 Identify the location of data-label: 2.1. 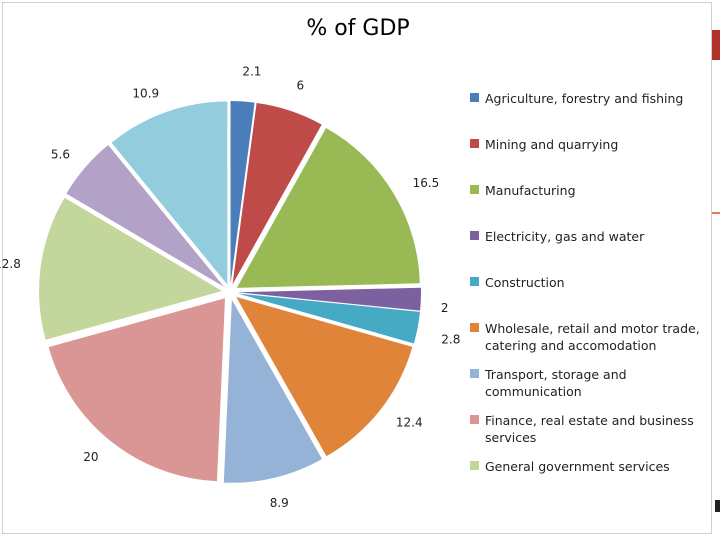
(251, 71).